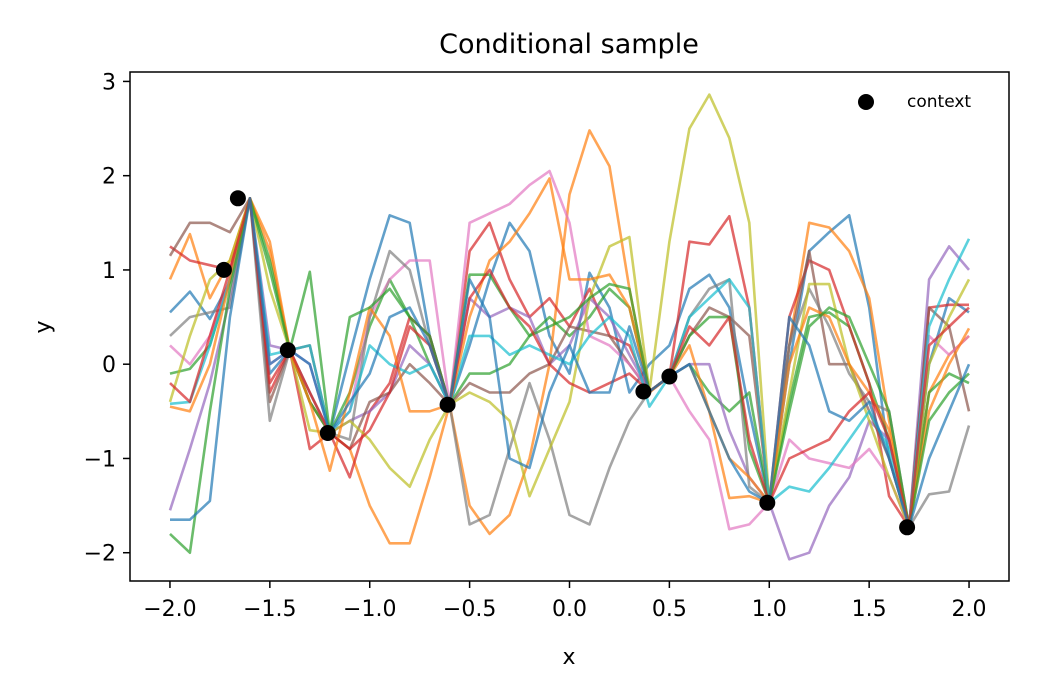  Describe the element at coordinates (107, 318) in the screenshot. I see `y-axis: −2 −1 0 1 2 3` at that location.